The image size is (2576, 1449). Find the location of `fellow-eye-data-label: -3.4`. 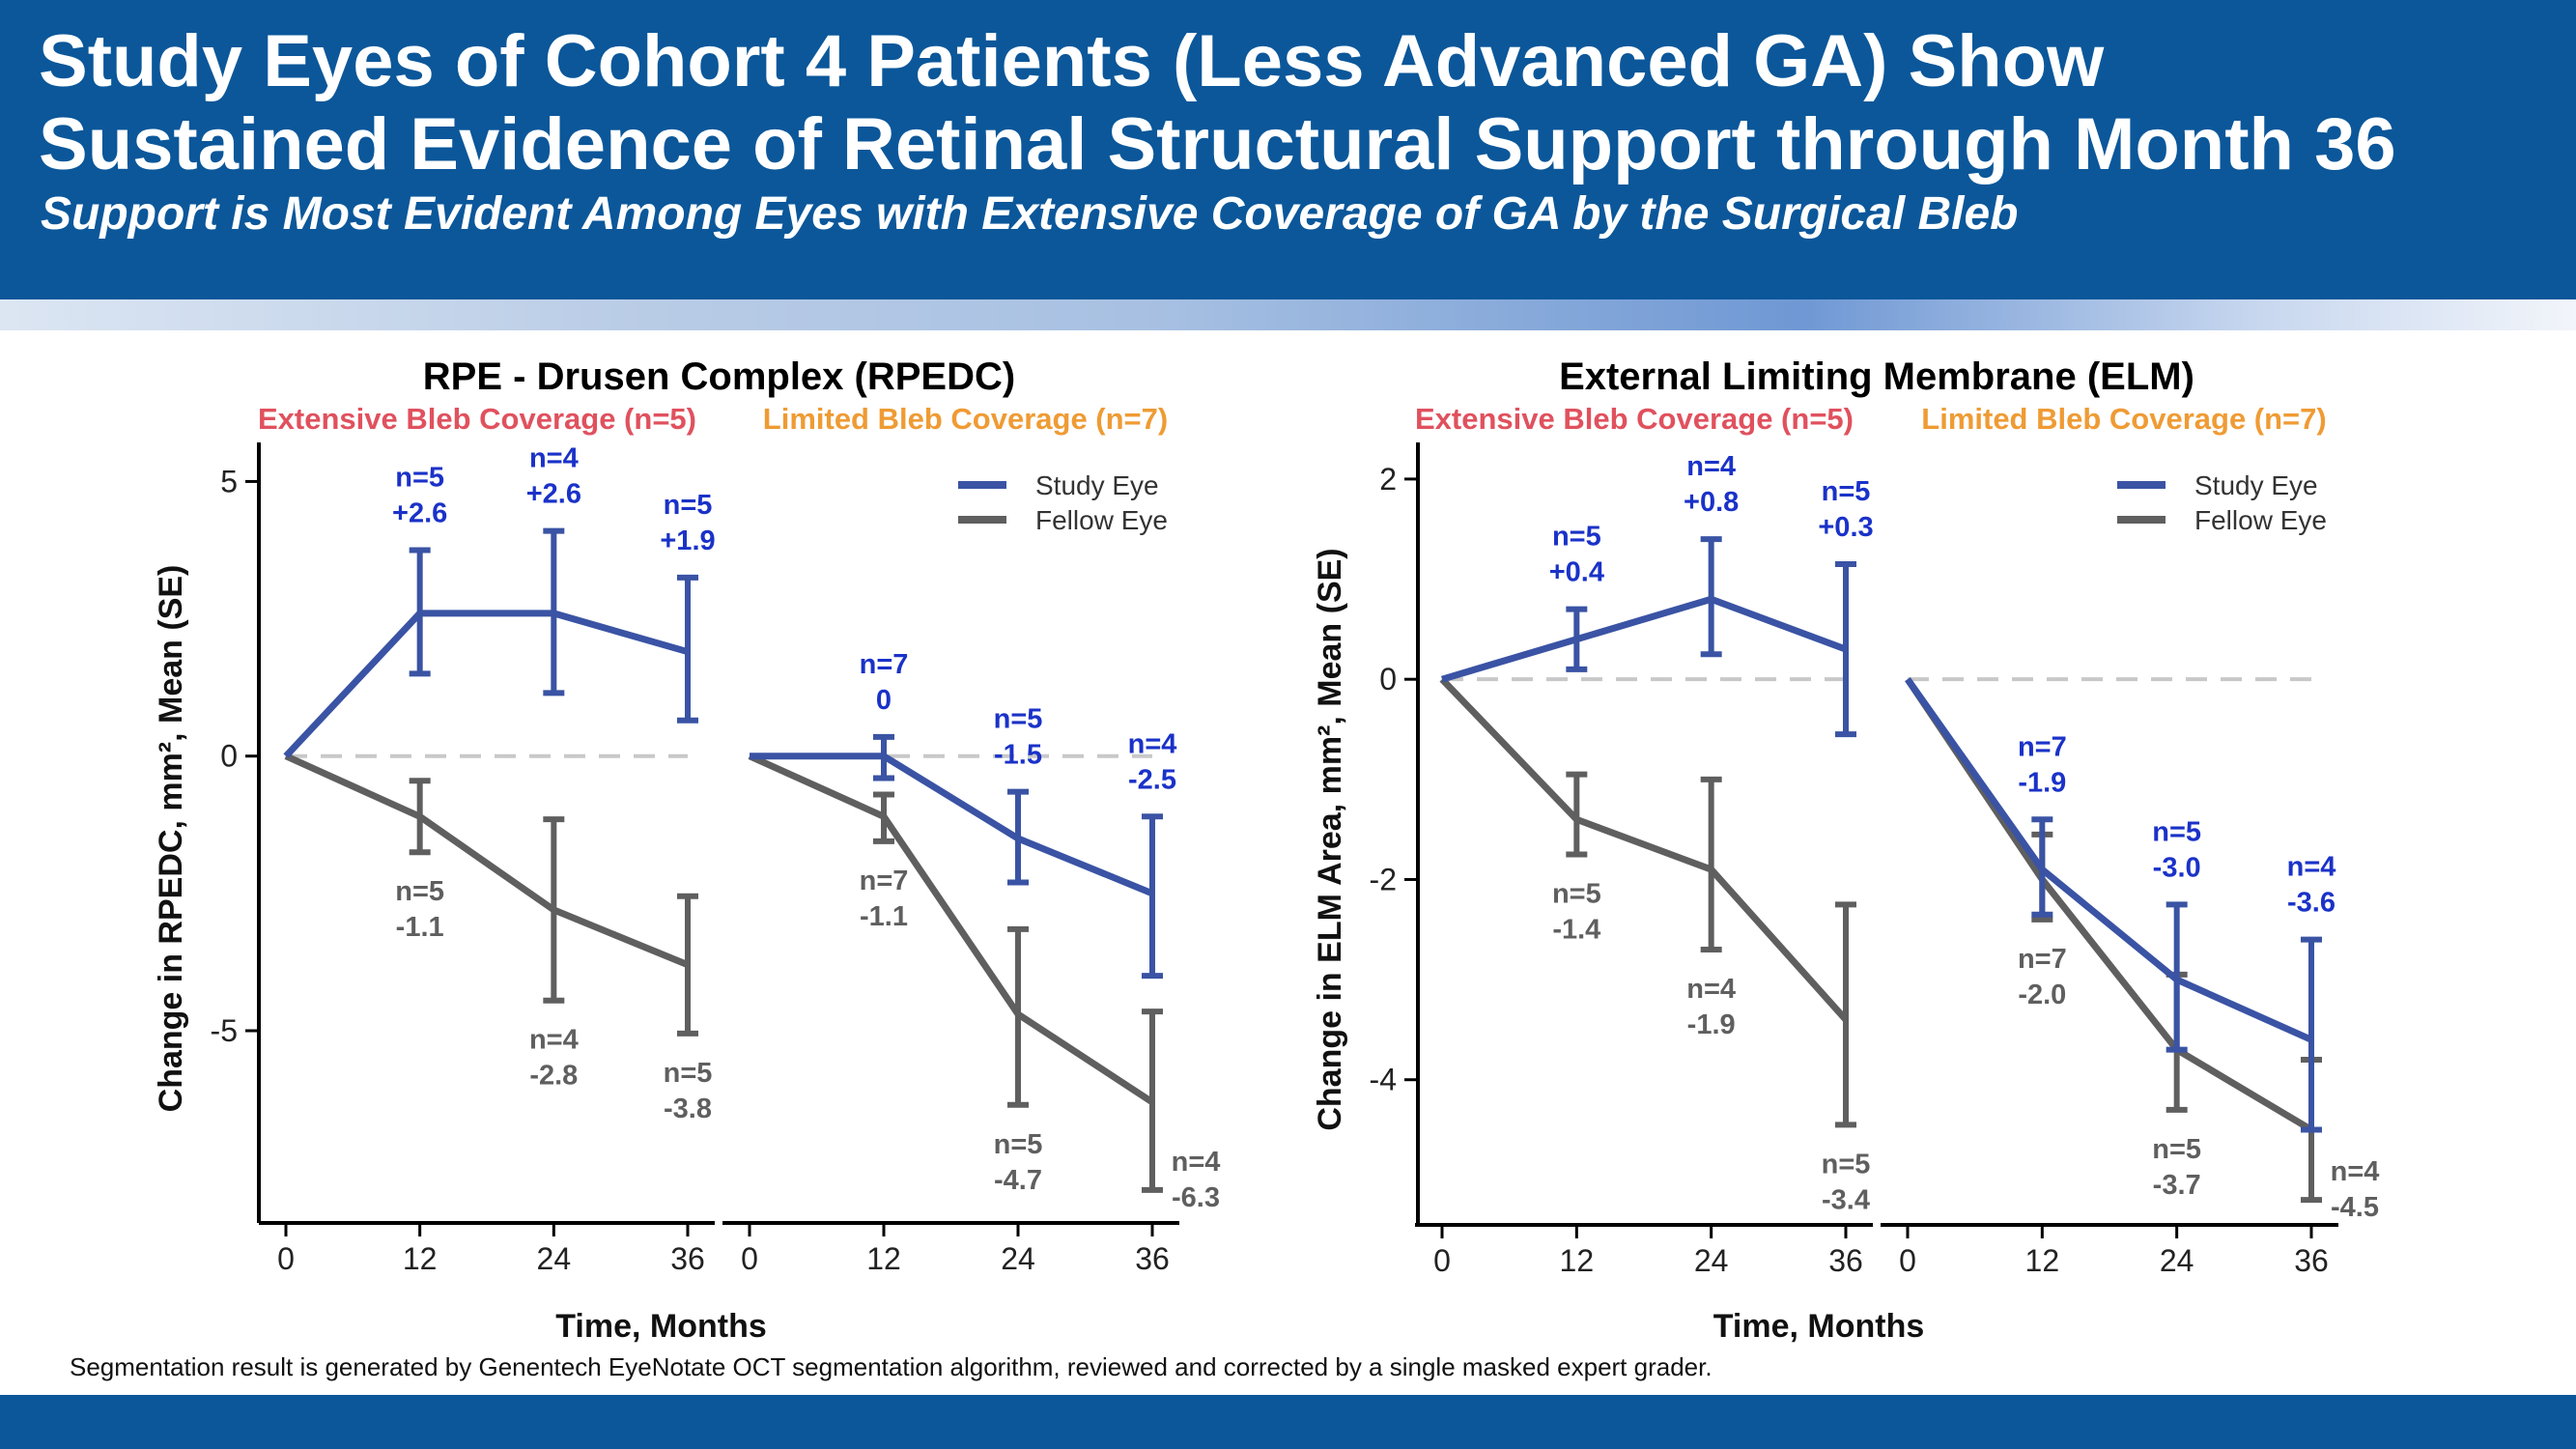

fellow-eye-data-label: -3.4 is located at coordinates (1846, 1199).